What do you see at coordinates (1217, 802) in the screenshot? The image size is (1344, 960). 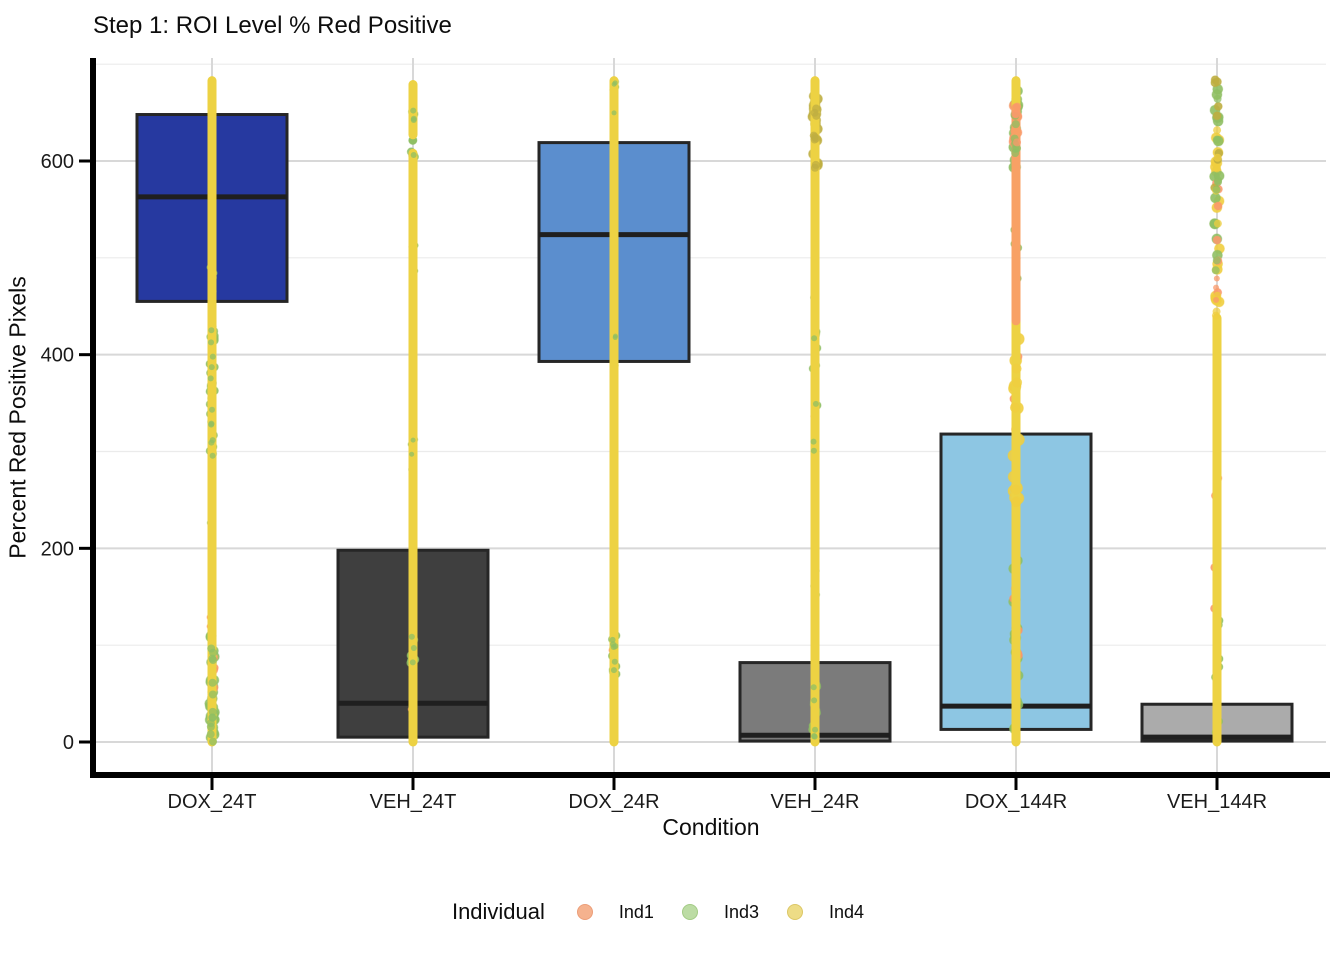 I see `x-tick-label-veh_144r: VEH_144R` at bounding box center [1217, 802].